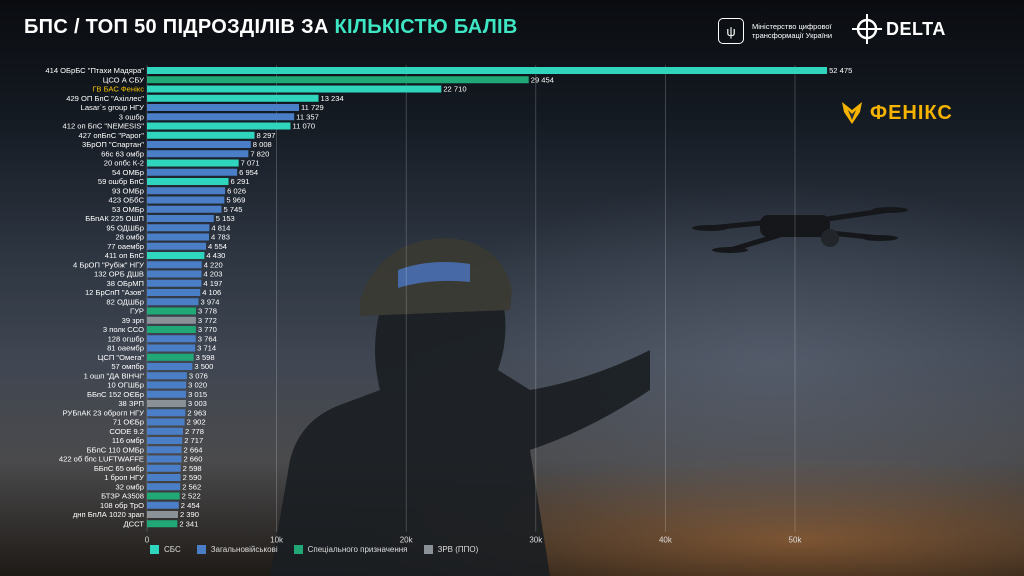 Image resolution: width=1024 pixels, height=576 pixels. What do you see at coordinates (154, 549) in the screenshot?
I see `legend-swatch-sbs` at bounding box center [154, 549].